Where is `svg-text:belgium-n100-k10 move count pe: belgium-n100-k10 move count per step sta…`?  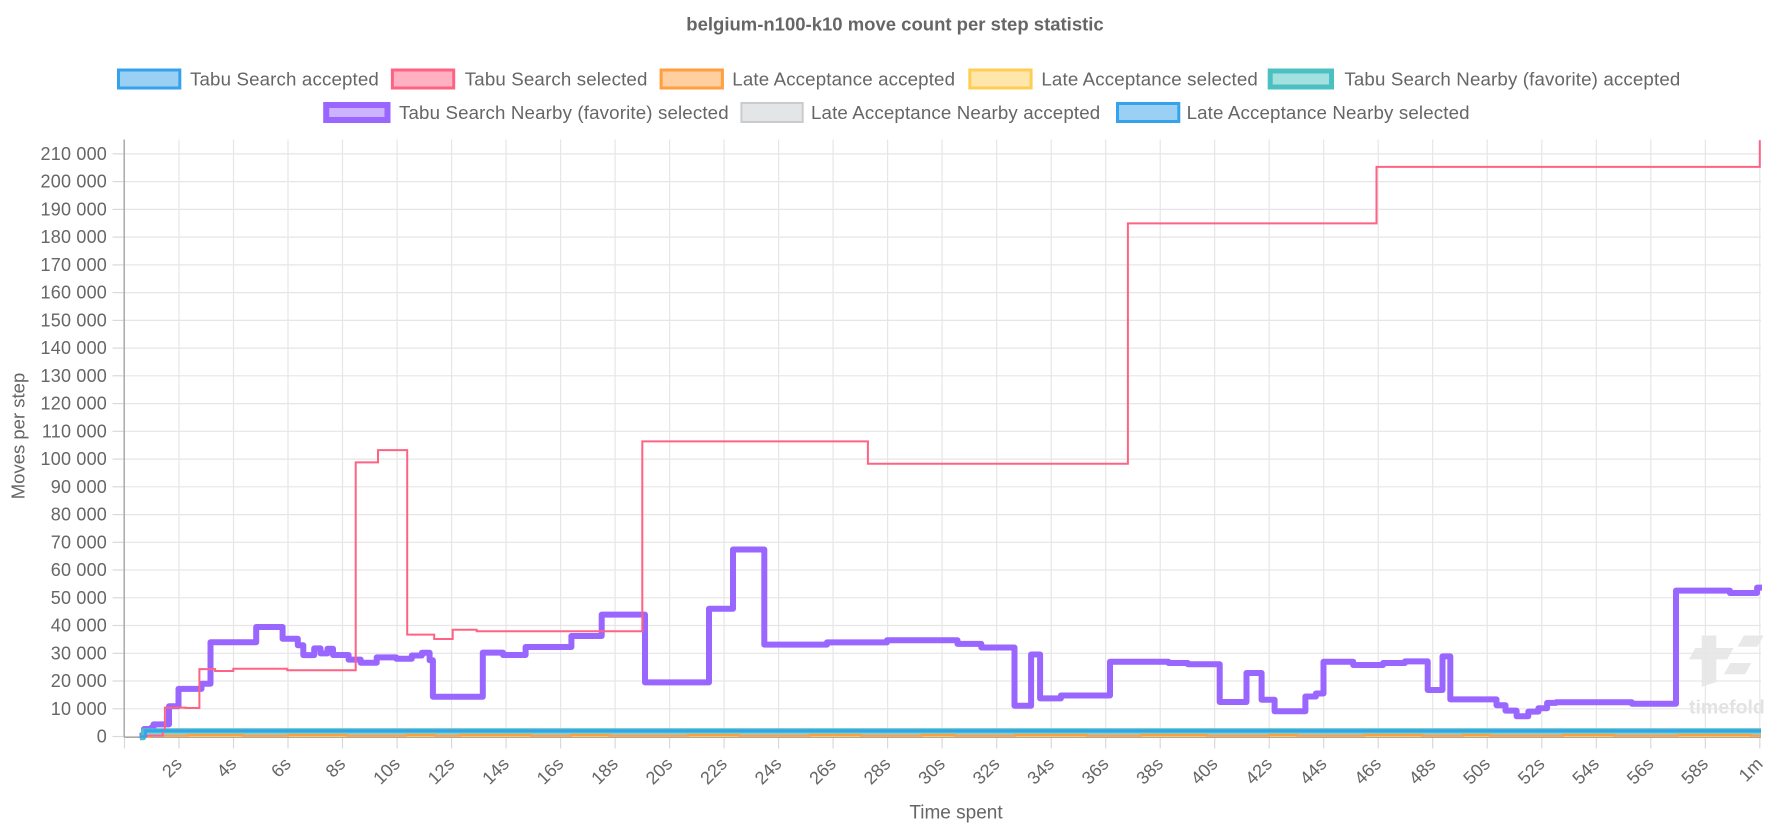
svg-text:belgium-n100-k10 move count pe: belgium-n100-k10 move count per step sta… is located at coordinates (894, 24).